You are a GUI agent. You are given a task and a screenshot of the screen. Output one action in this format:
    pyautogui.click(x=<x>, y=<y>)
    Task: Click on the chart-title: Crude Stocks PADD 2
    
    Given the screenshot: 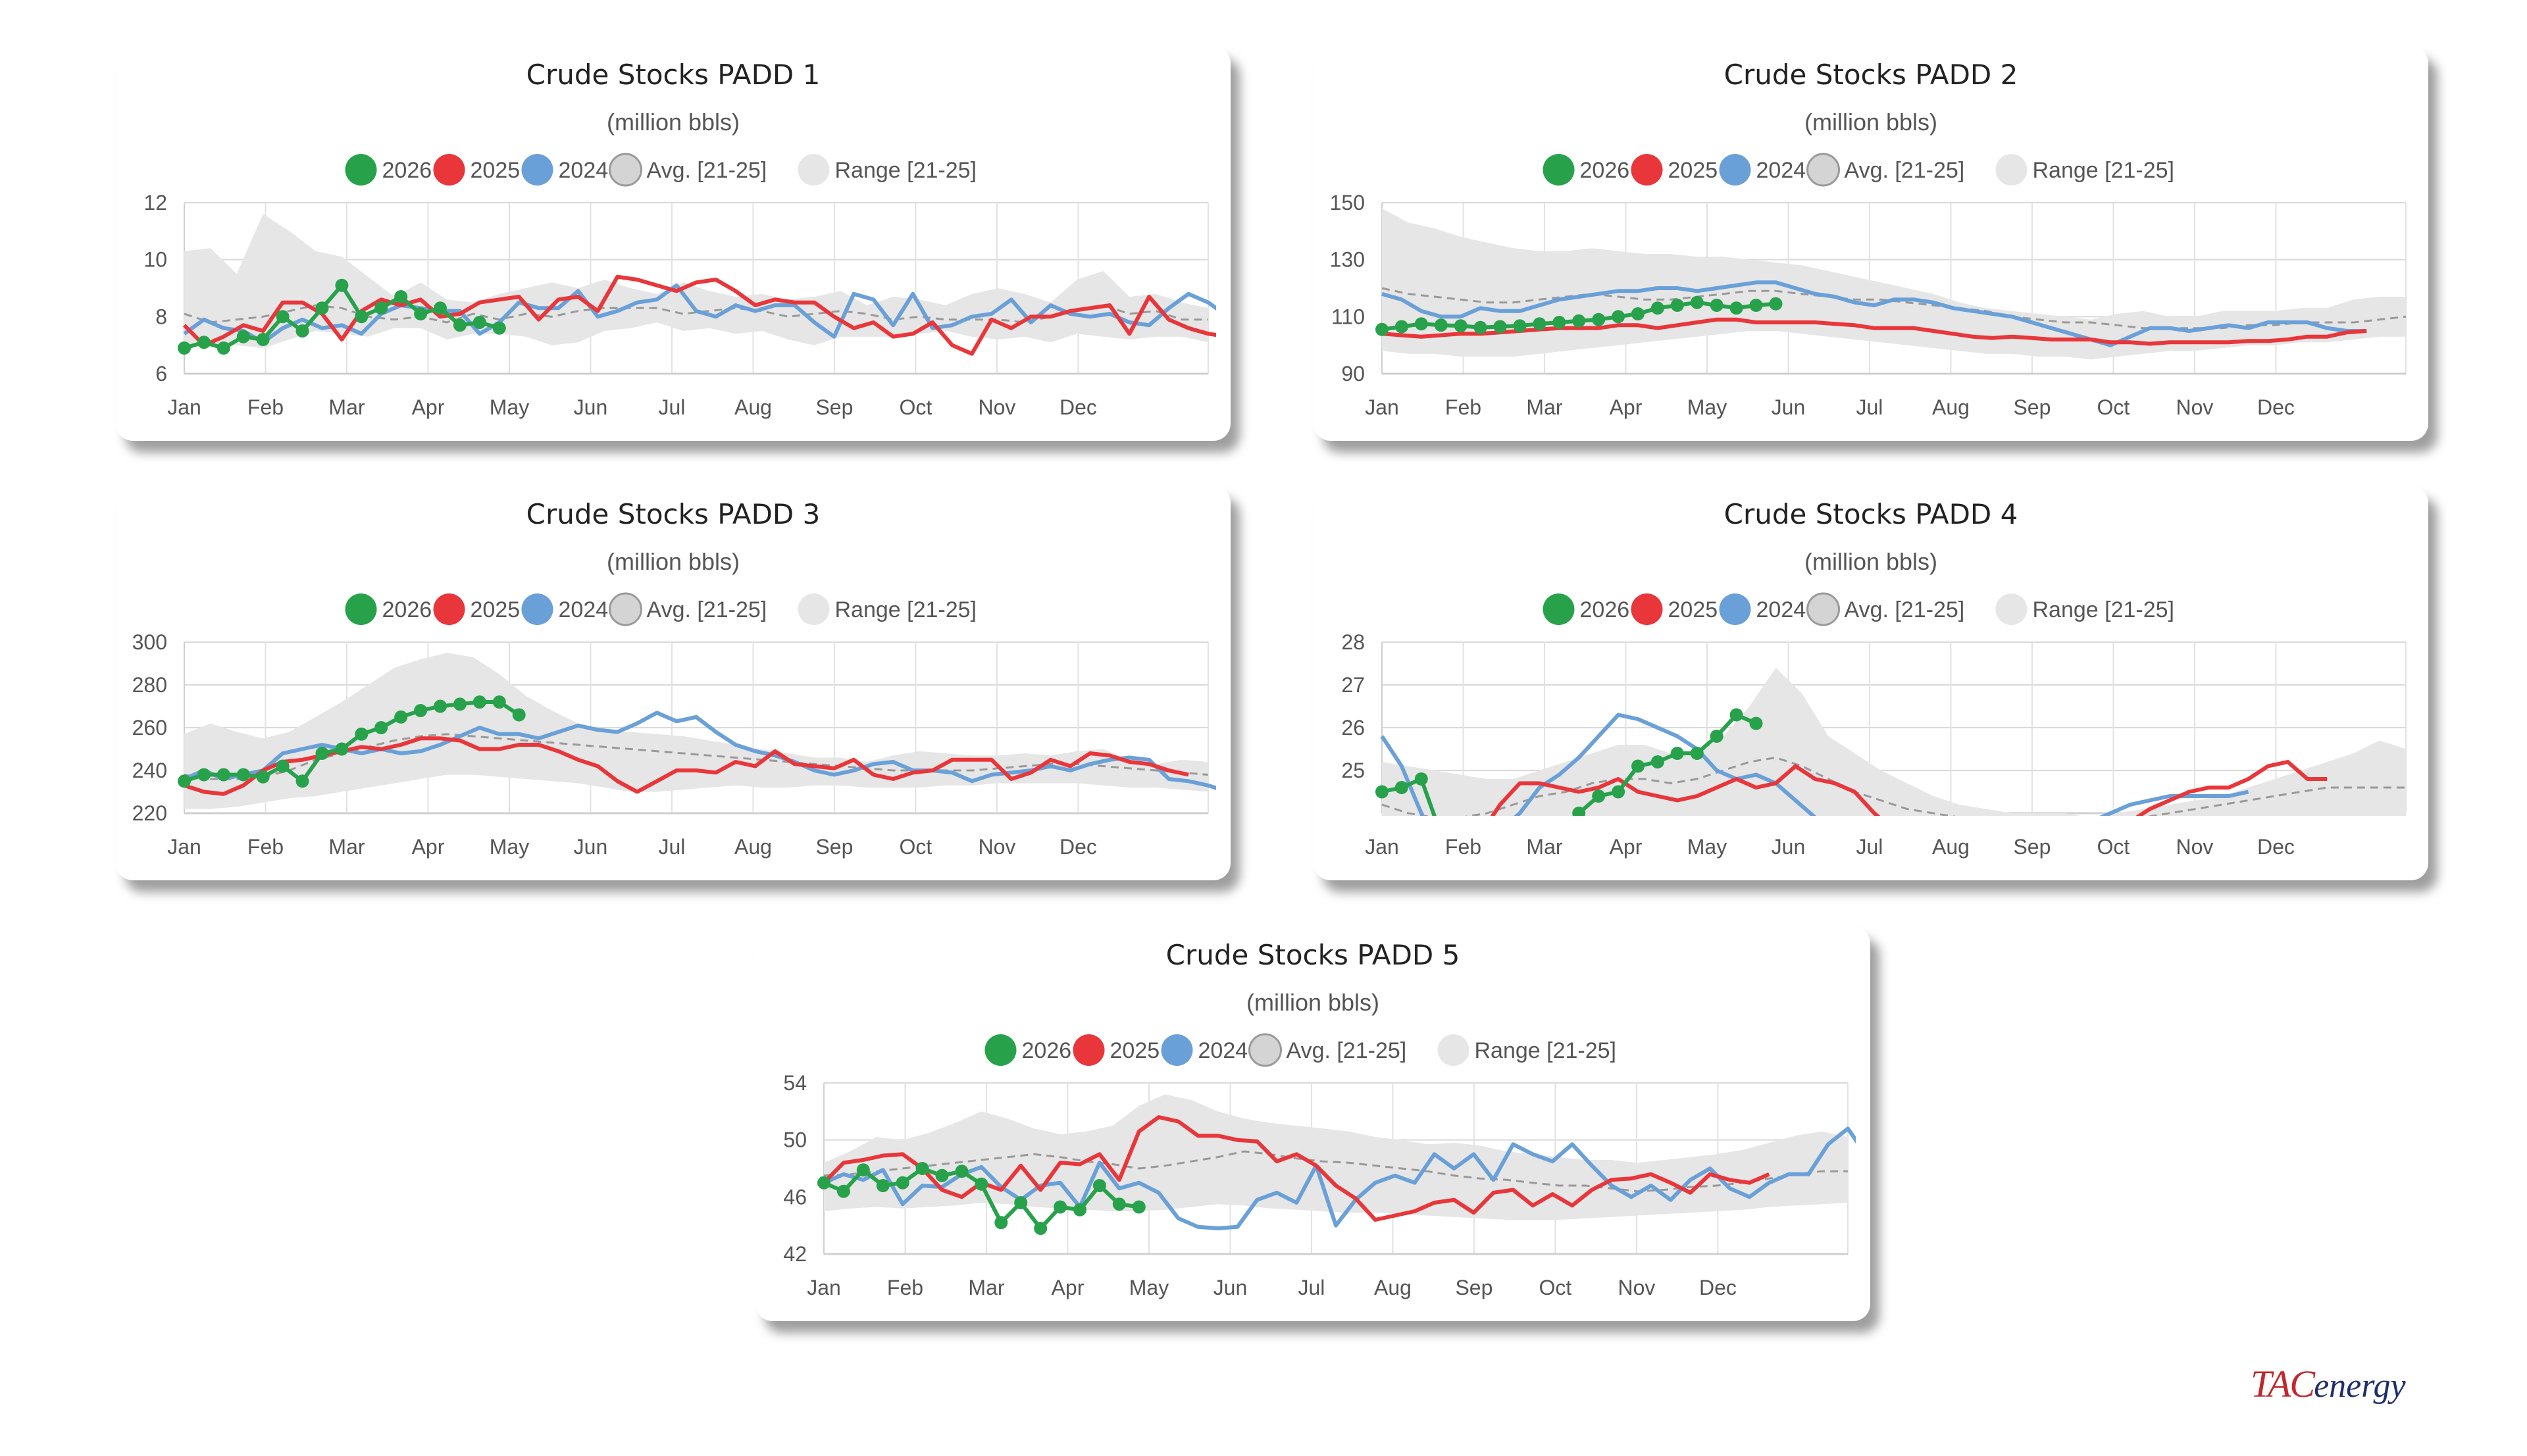 What is the action you would take?
    pyautogui.click(x=1871, y=75)
    